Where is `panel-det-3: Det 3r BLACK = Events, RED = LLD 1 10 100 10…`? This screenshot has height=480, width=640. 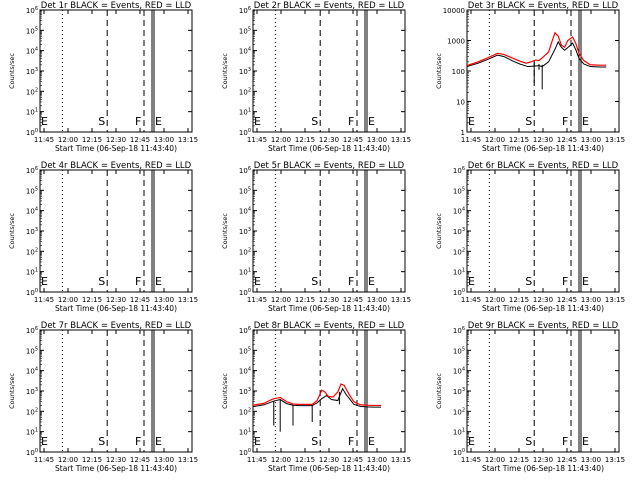
panel-det-3: Det 3r BLACK = Events, RED = LLD 1 10 100 10… is located at coordinates (530, 77).